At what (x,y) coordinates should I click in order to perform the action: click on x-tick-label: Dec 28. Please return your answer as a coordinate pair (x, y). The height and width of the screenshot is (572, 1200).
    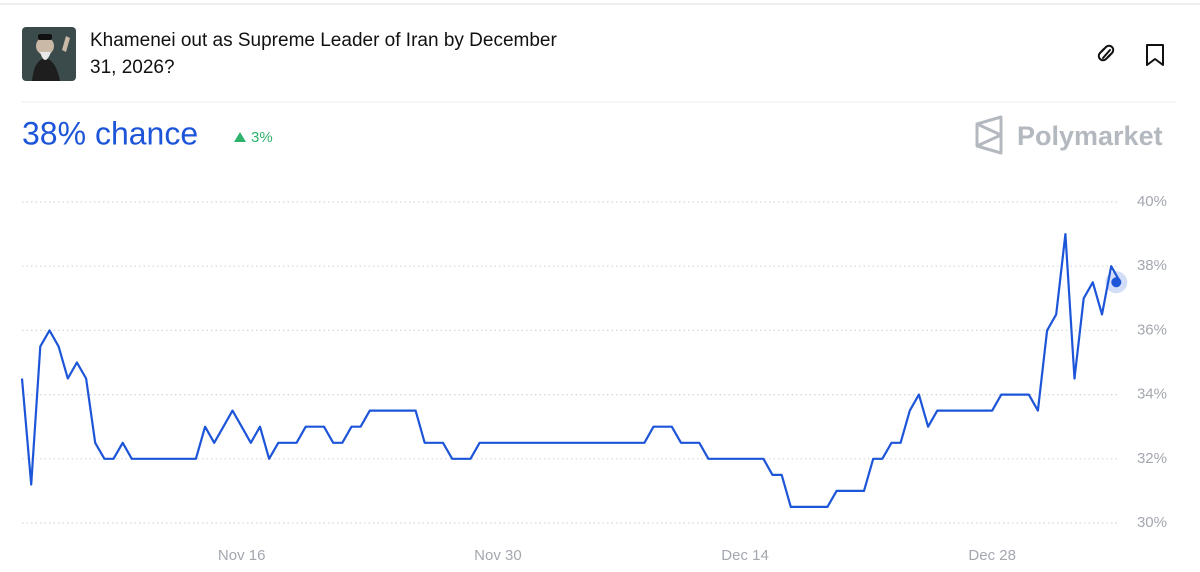
    Looking at the image, I should click on (992, 555).